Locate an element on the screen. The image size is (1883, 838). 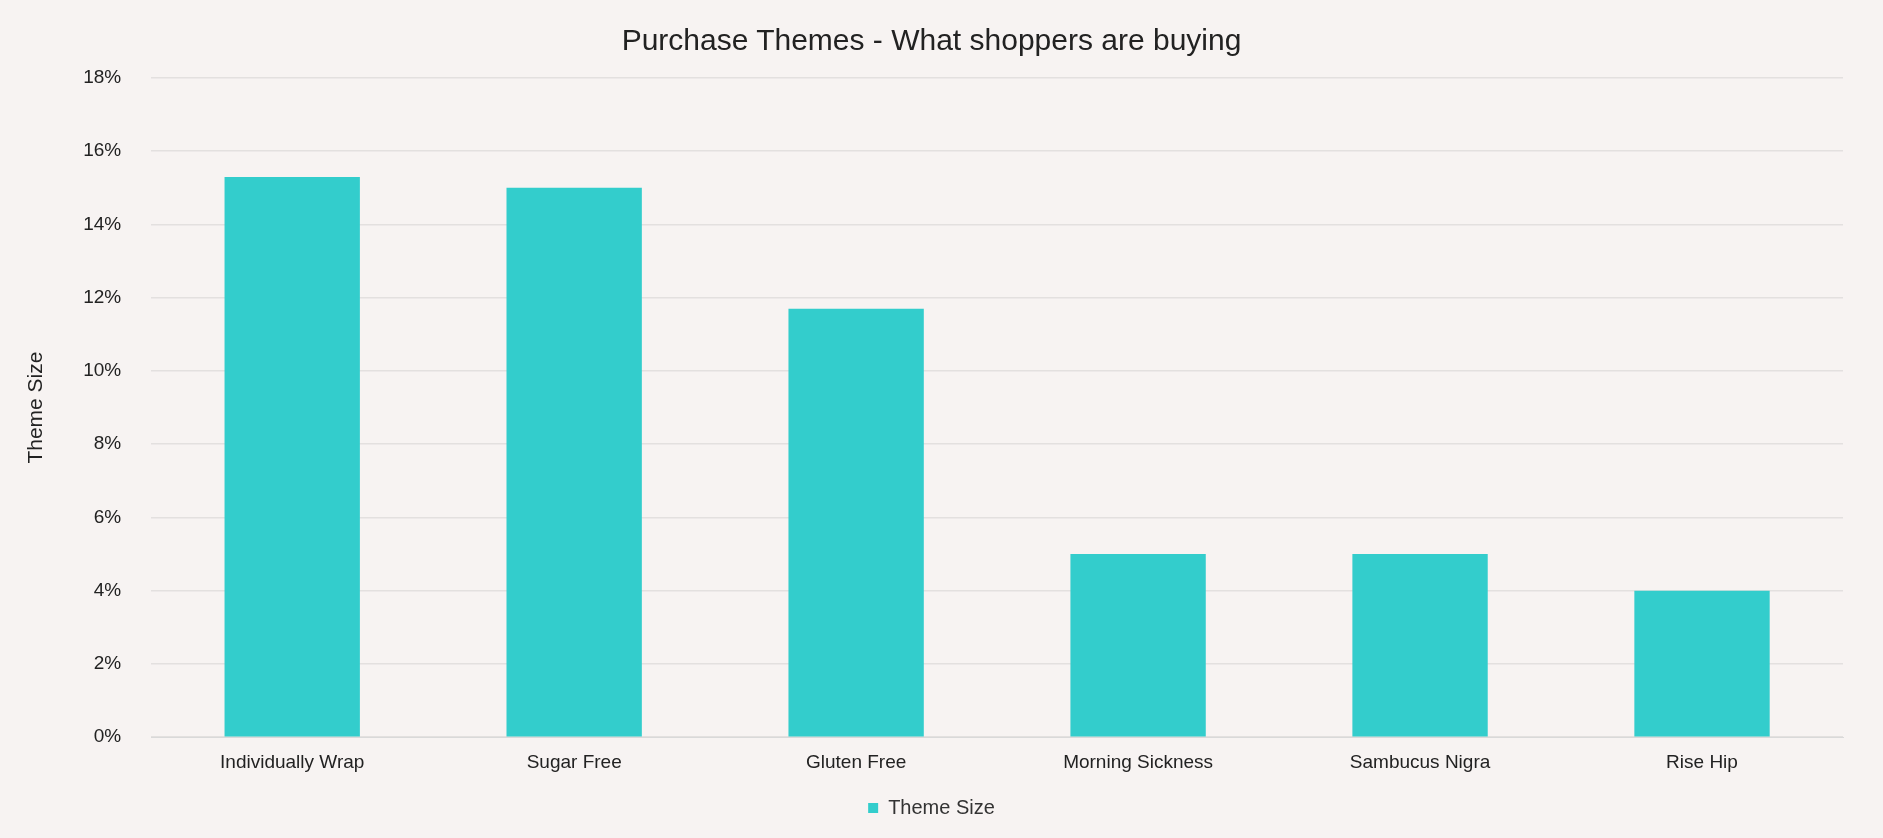
y-tick-label: 8% is located at coordinates (107, 443).